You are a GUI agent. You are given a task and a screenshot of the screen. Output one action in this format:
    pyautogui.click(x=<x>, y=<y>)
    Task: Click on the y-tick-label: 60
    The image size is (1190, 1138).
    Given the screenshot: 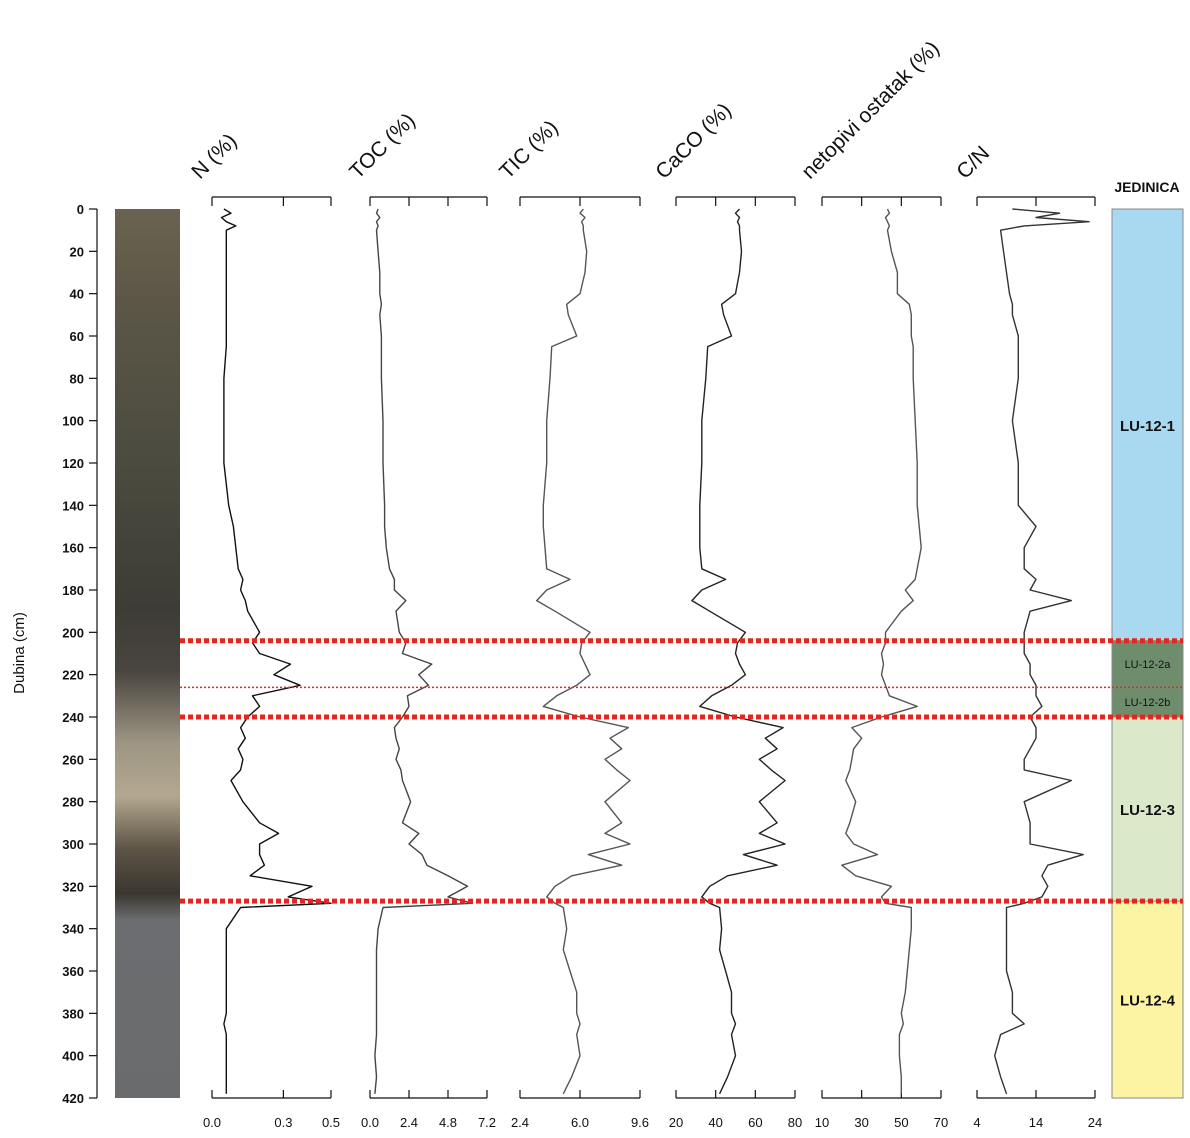 What is the action you would take?
    pyautogui.click(x=77, y=336)
    